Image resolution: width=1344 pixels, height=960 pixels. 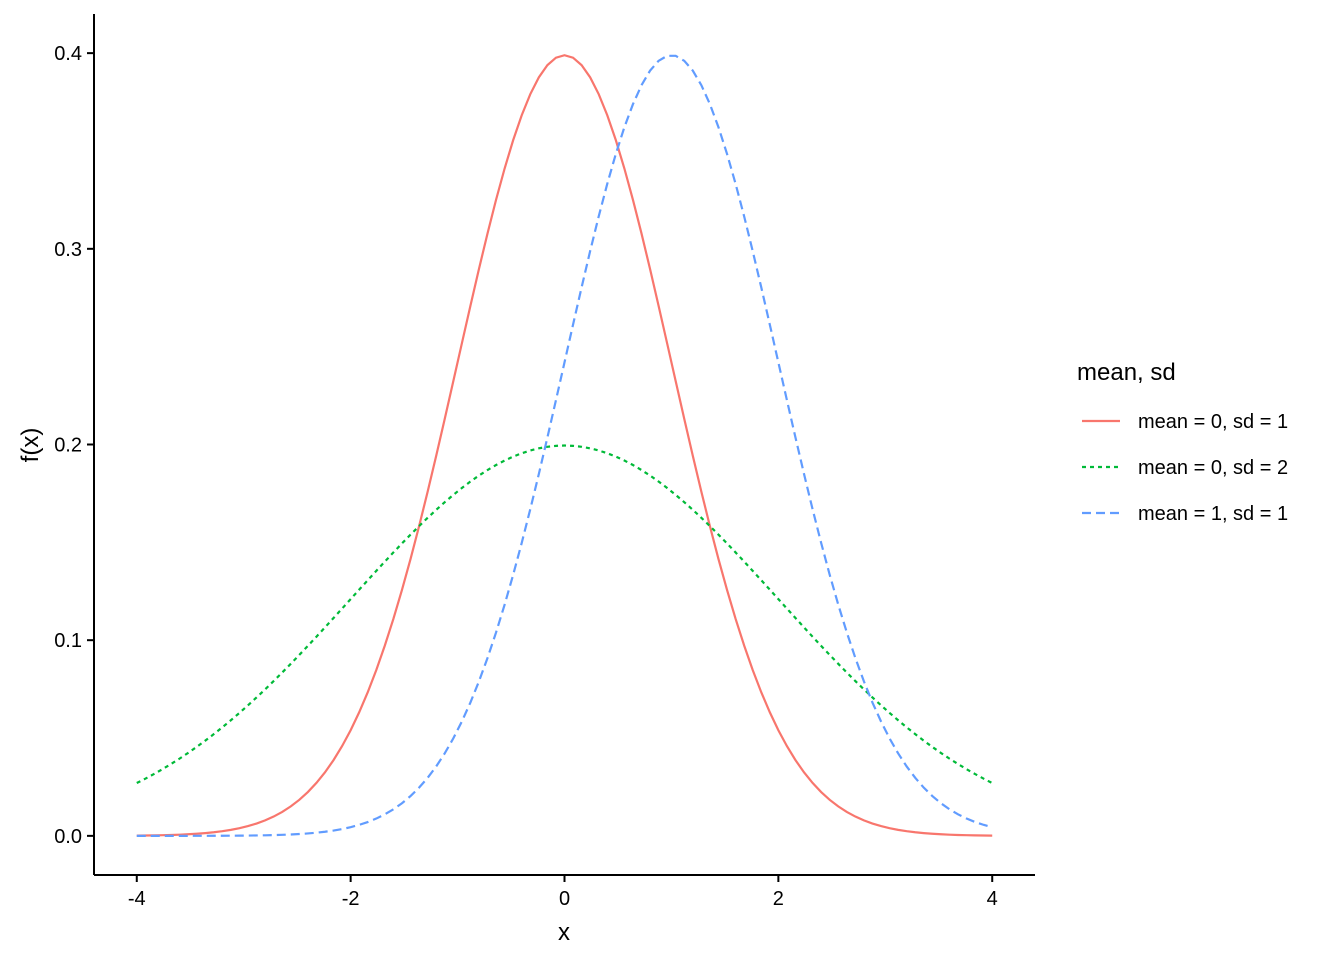 What do you see at coordinates (564, 899) in the screenshot?
I see `x-tick-label: 0` at bounding box center [564, 899].